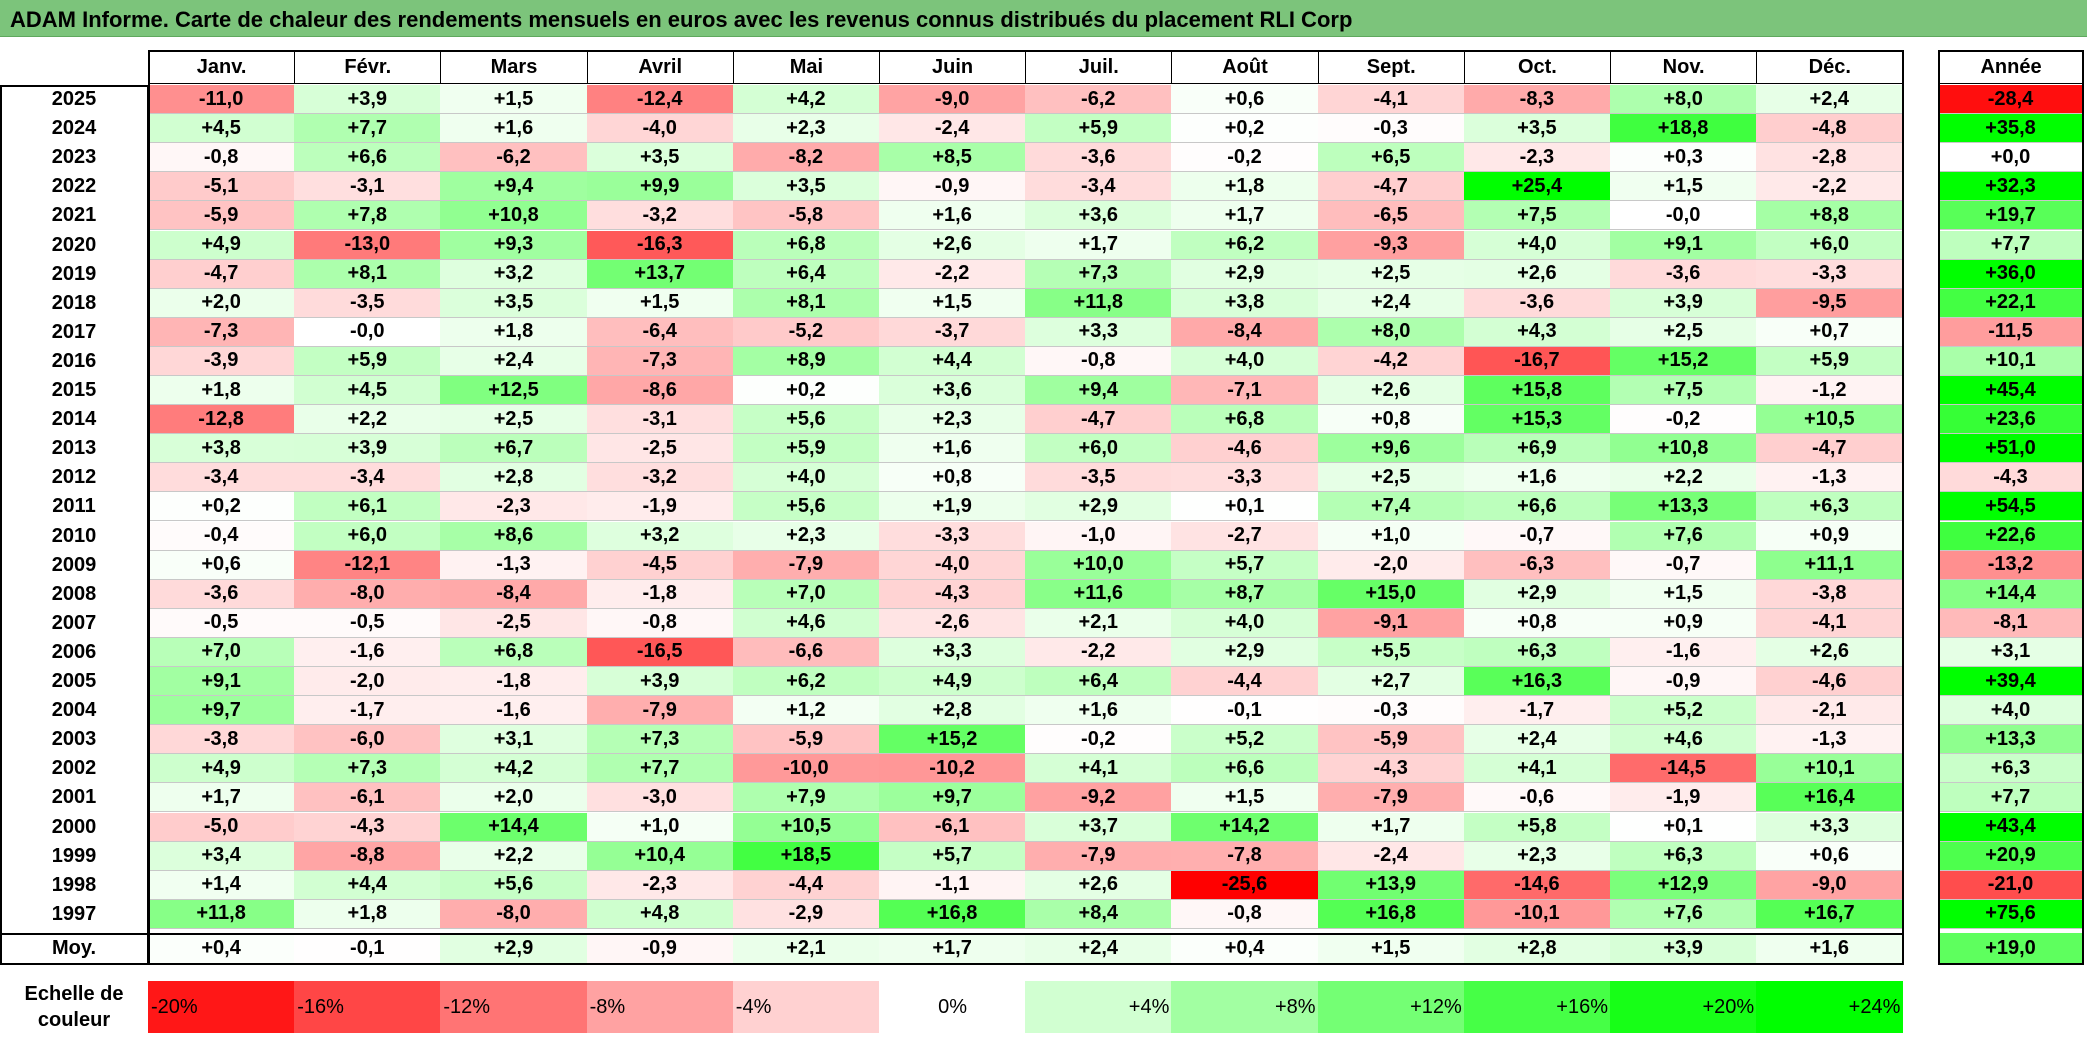  I want to click on heatmap-cell: -6,5, so click(1391, 216).